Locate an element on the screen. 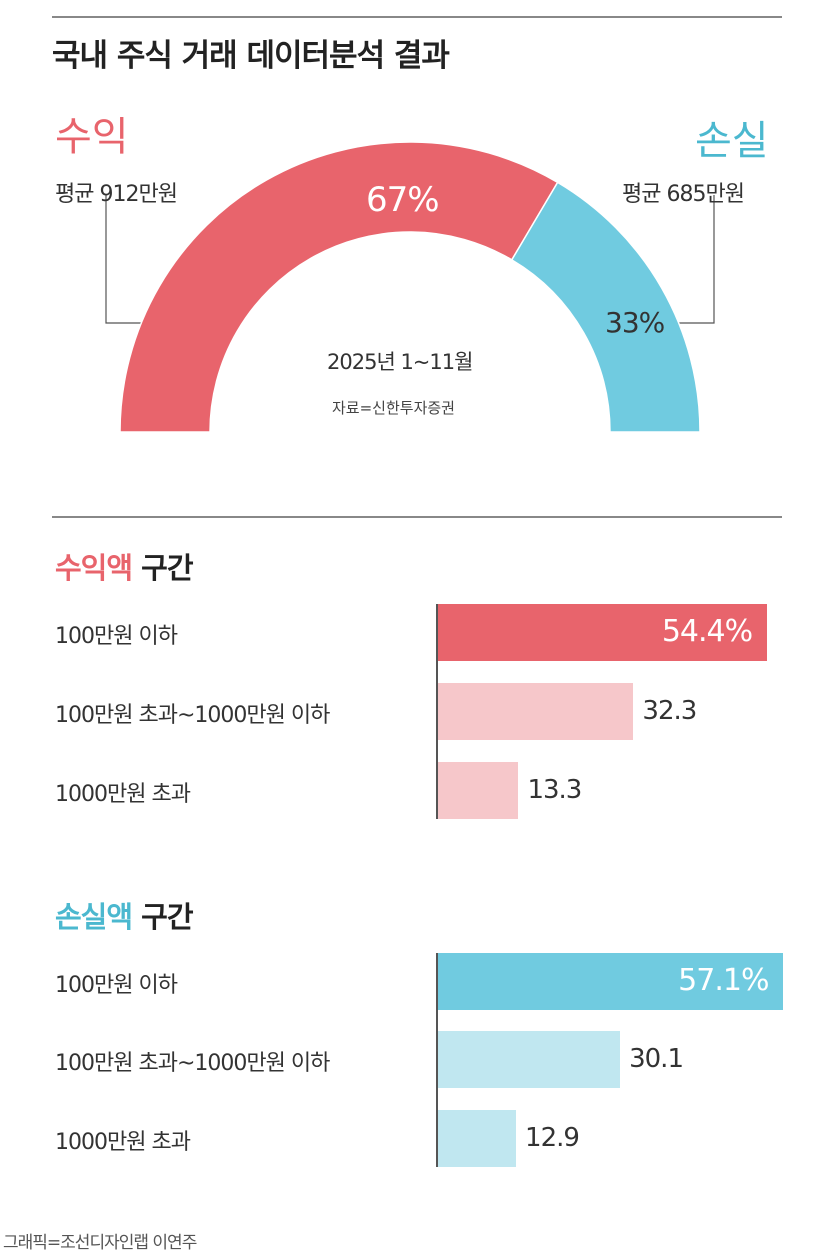 This screenshot has height=1255, width=827. bar-value-label: 12.9 is located at coordinates (552, 1138).